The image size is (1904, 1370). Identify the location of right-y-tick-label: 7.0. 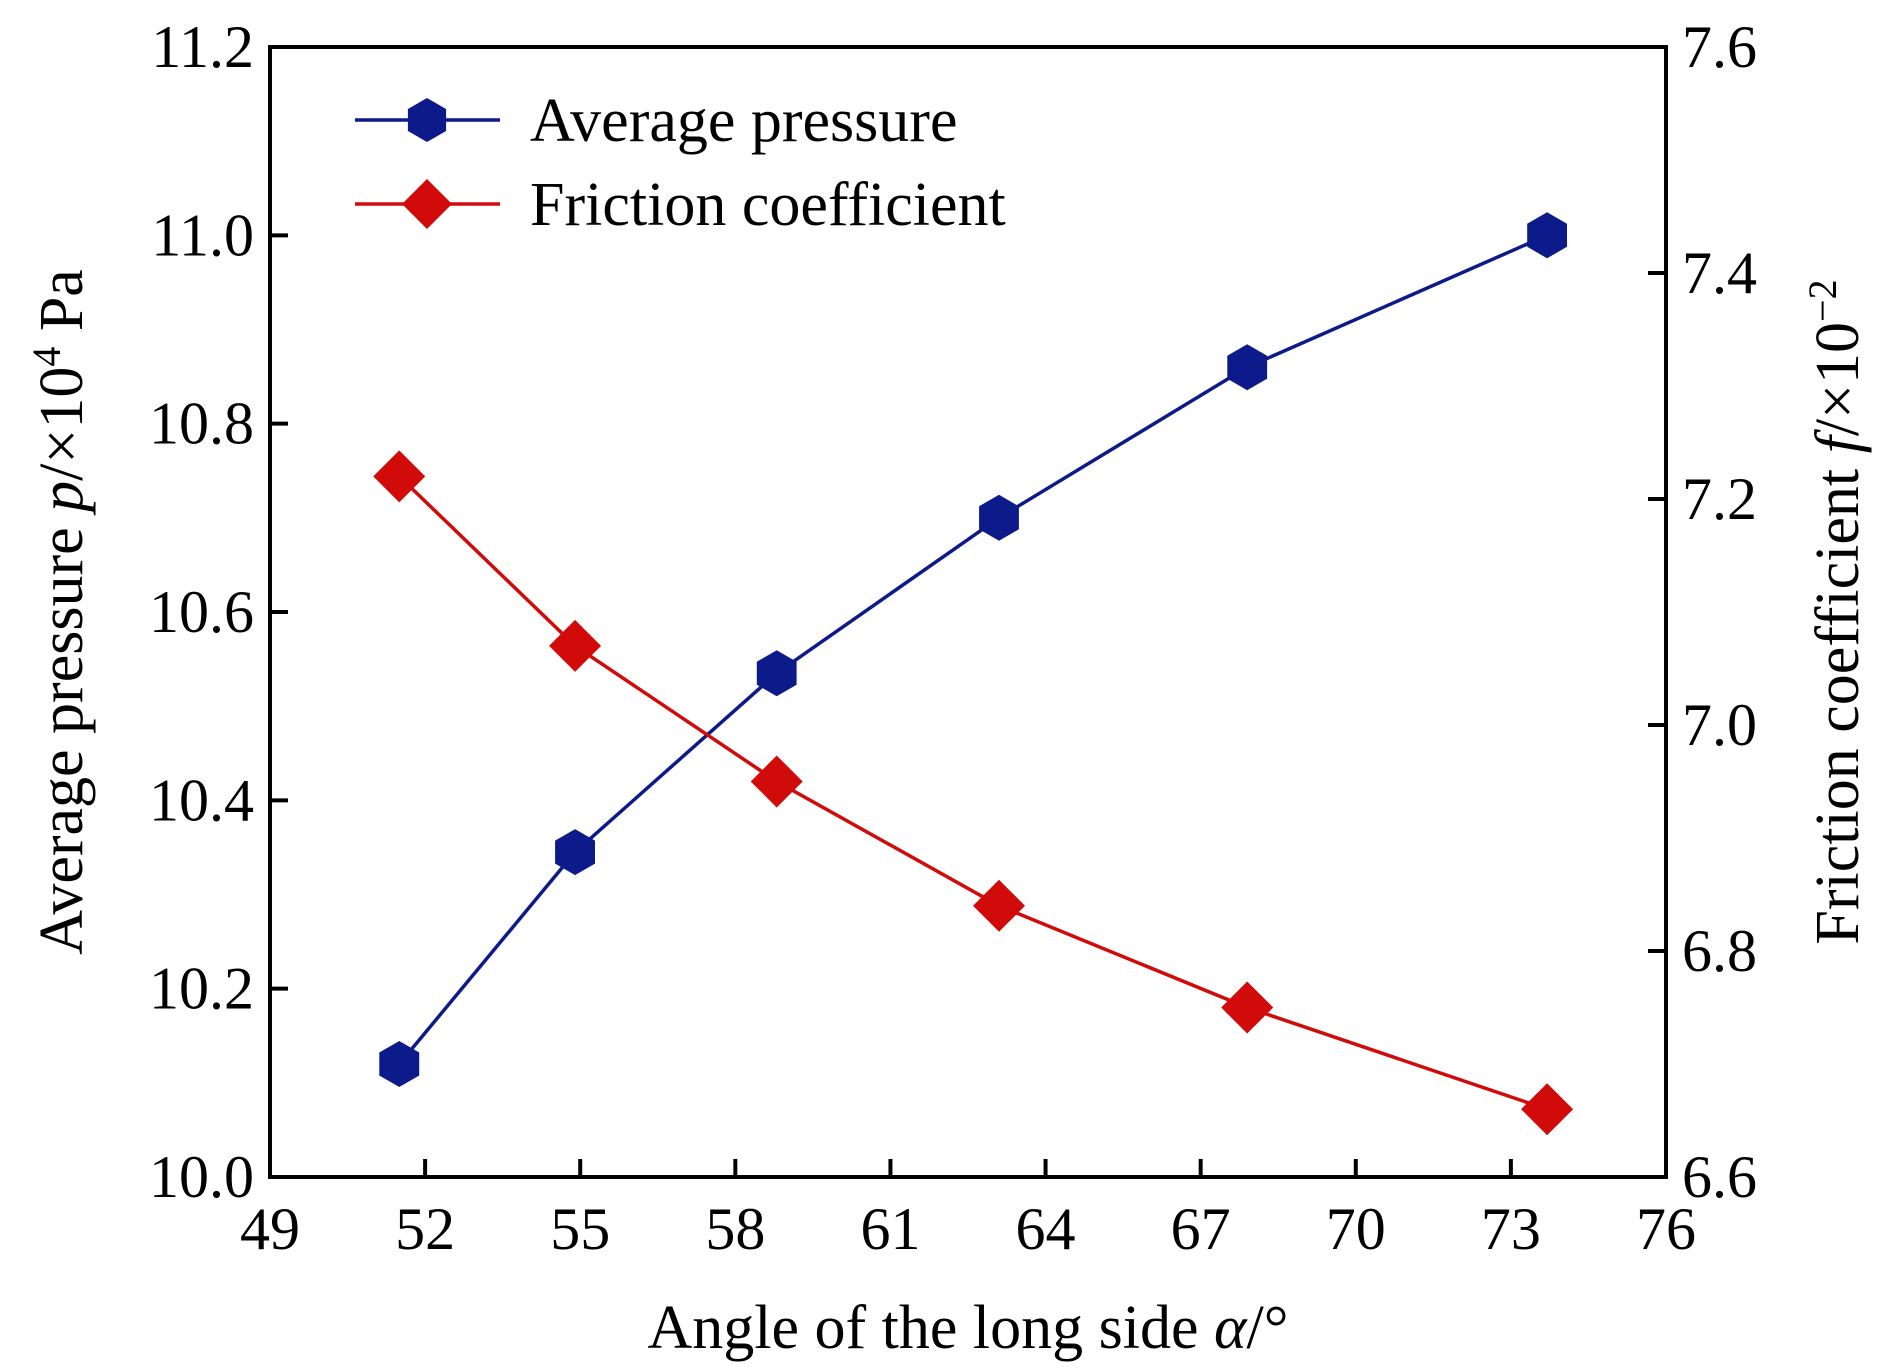
(1719, 725).